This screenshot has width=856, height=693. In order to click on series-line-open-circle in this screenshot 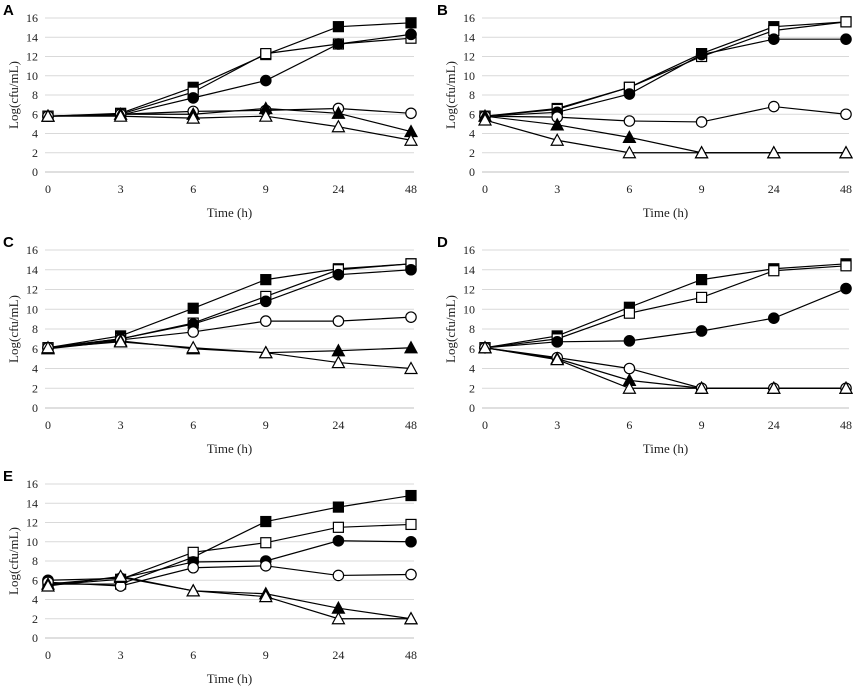, I will do `click(229, 332)`.